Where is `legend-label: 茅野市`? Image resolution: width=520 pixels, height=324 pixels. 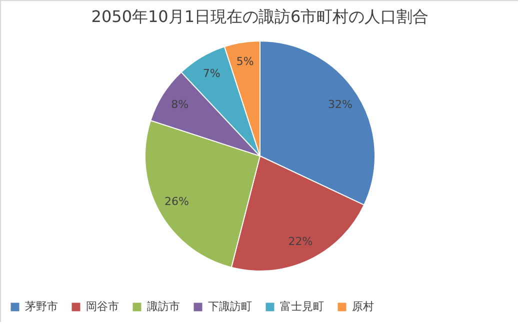 legend-label: 茅野市 is located at coordinates (41, 306).